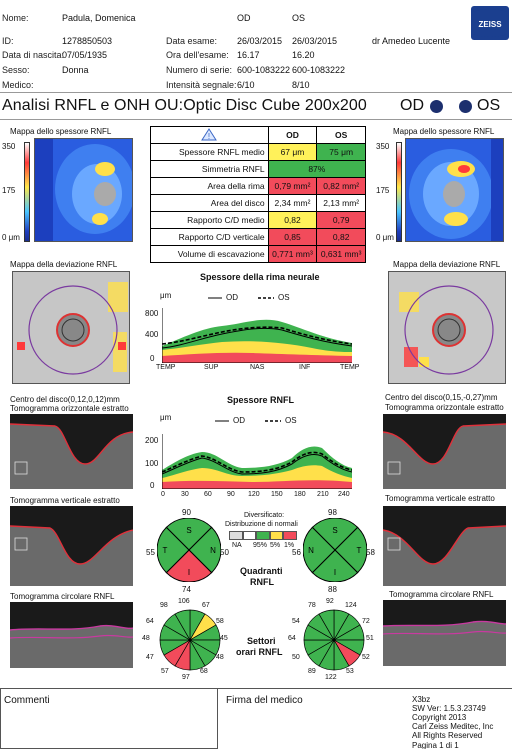 The width and height of the screenshot is (512, 749). I want to click on row-od-value: 0,771 mm³, so click(292, 254).